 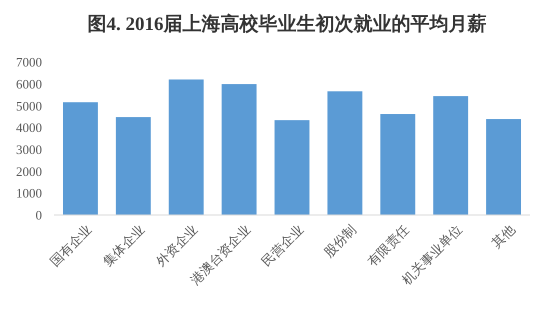 I want to click on x-tick-label: 外资企业, so click(x=177, y=246).